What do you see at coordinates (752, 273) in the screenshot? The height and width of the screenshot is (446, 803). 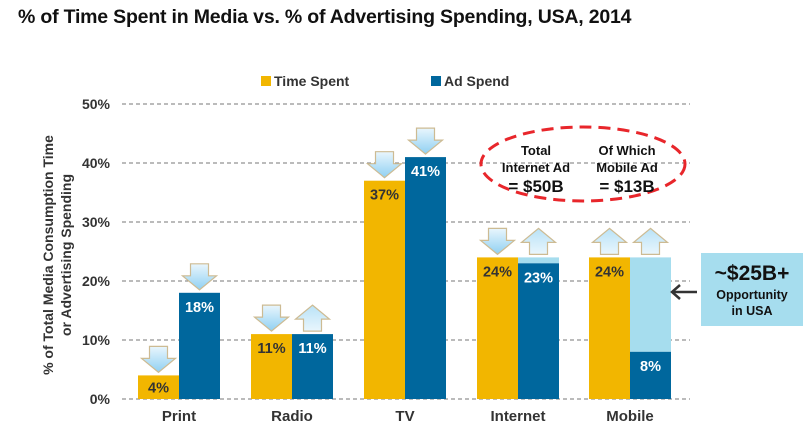 I see `opportunity-headline: ~$25B+` at bounding box center [752, 273].